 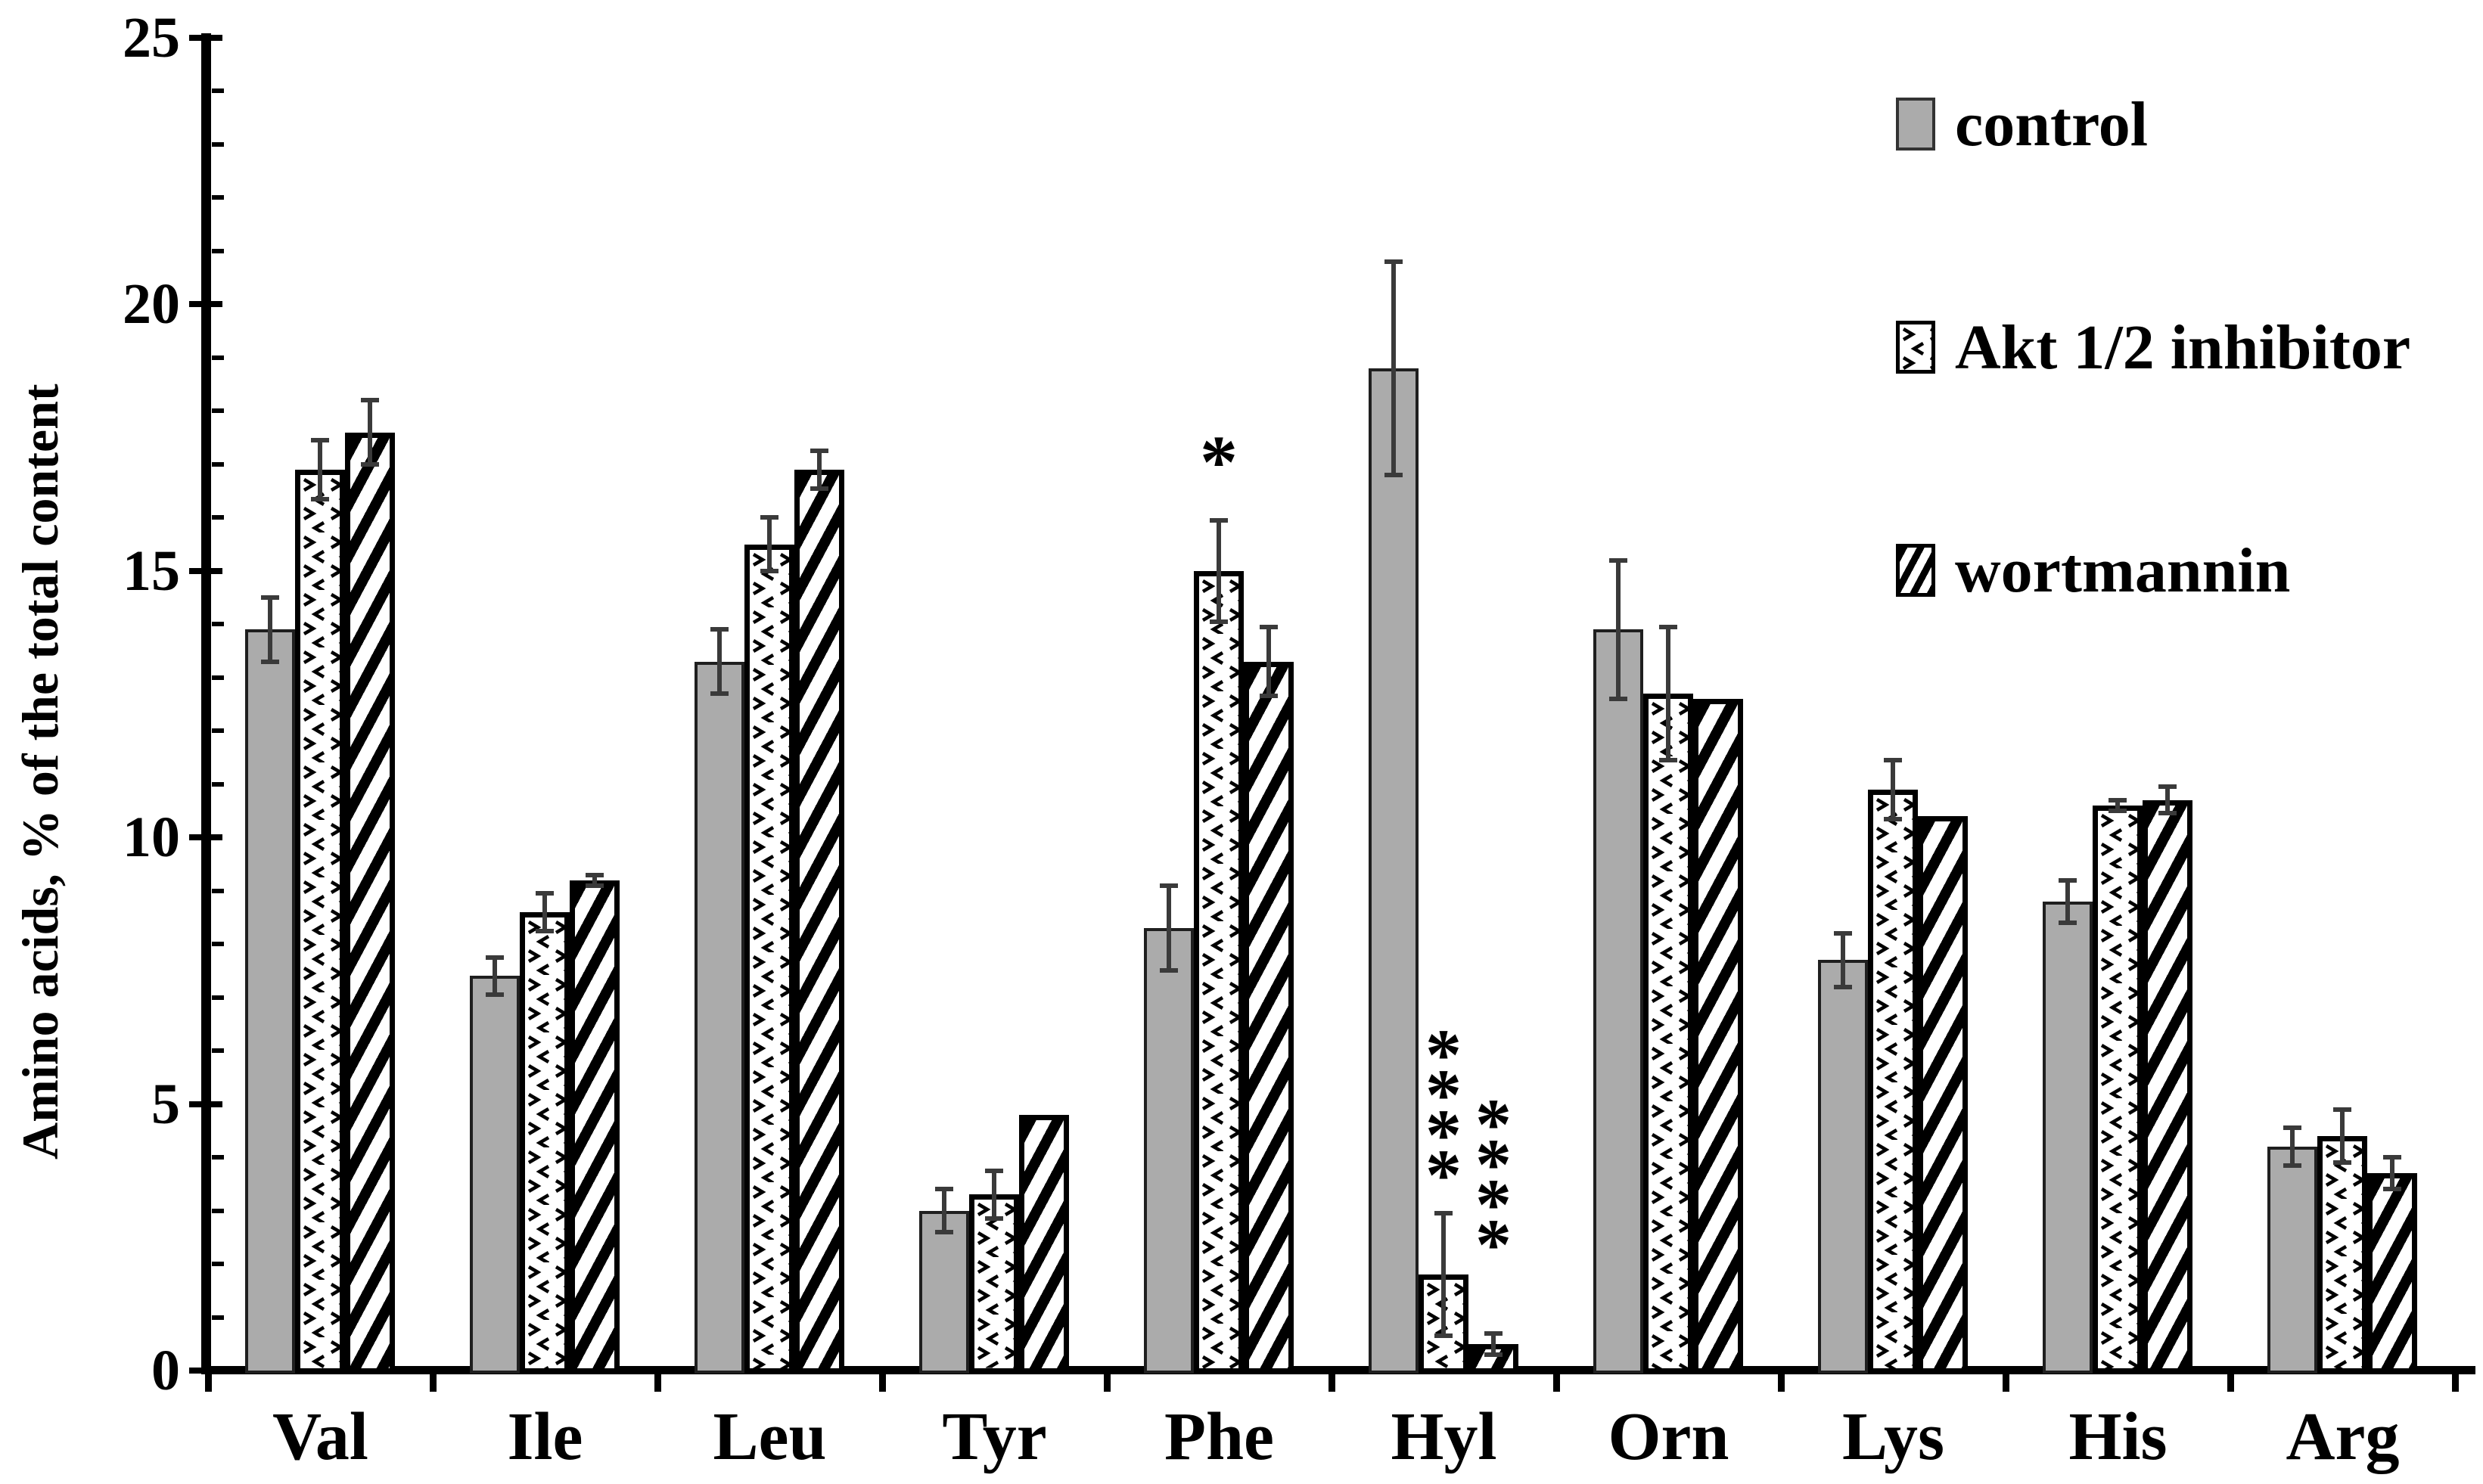 What do you see at coordinates (2292, 1260) in the screenshot?
I see `bar-arg-control` at bounding box center [2292, 1260].